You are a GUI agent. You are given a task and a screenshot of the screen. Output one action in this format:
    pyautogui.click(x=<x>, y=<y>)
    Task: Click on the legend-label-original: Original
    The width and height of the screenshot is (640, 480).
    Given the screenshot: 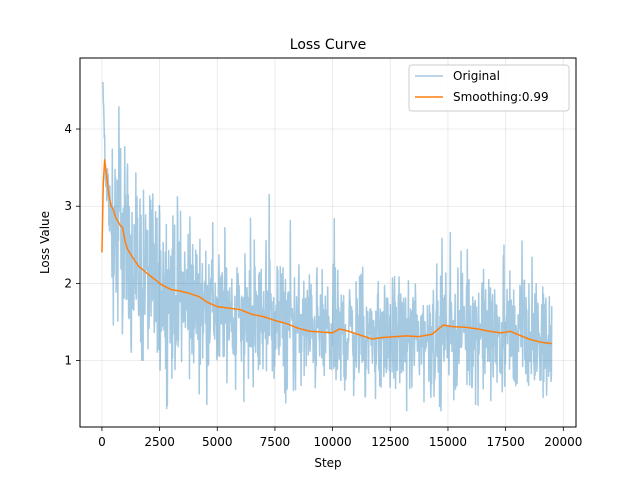 What is the action you would take?
    pyautogui.click(x=476, y=76)
    